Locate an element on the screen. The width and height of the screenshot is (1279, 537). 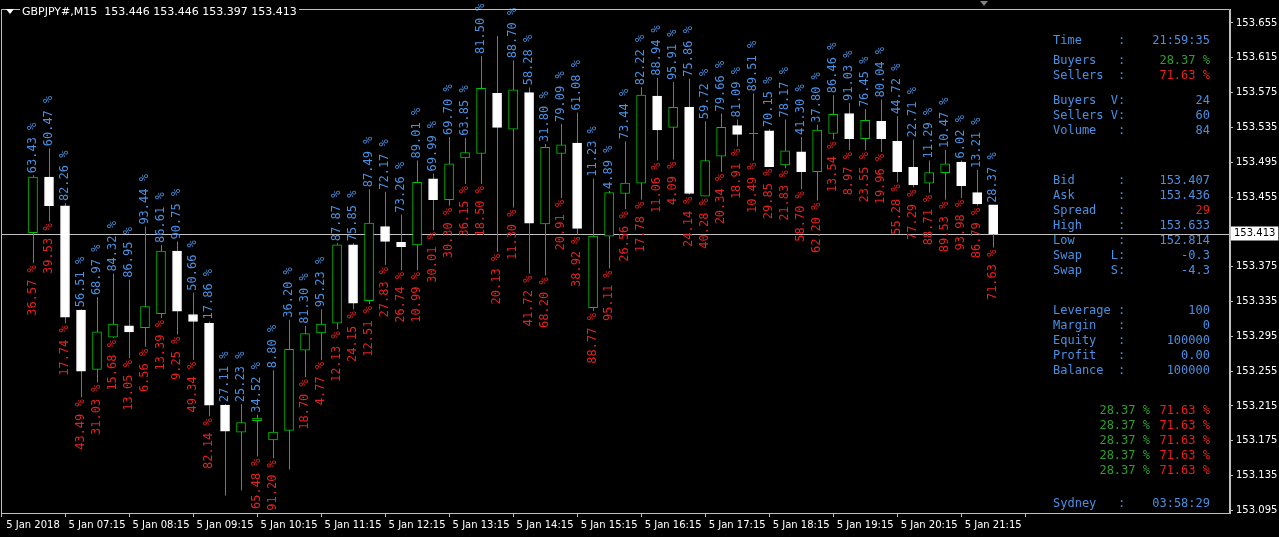
annotation: 88.94 % is located at coordinates (656, 50).